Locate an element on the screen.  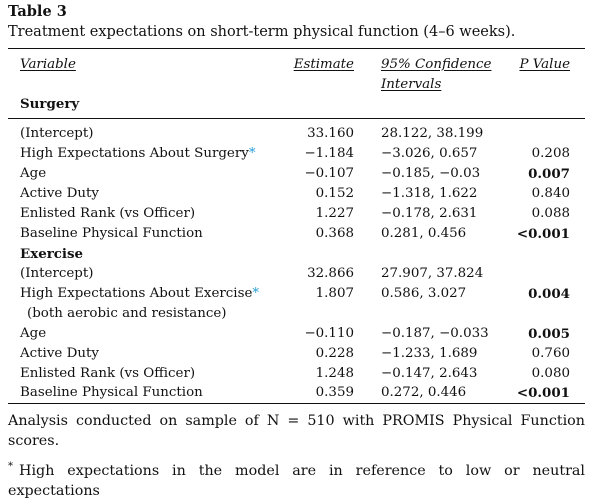
header-p-value: P Value is located at coordinates (544, 64).